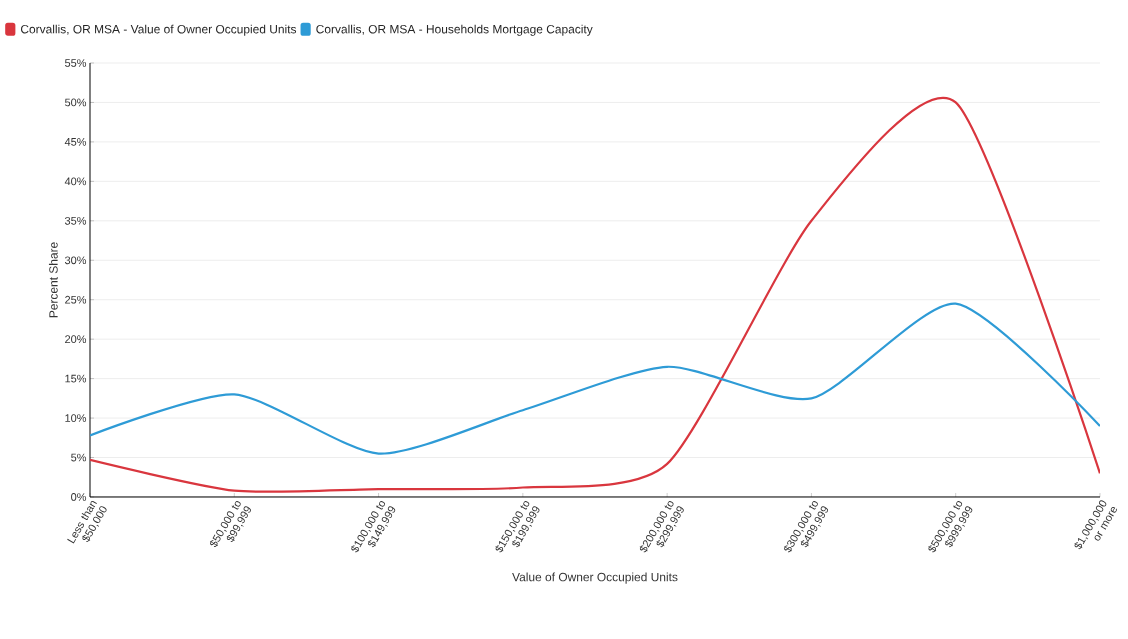 The image size is (1128, 639). Describe the element at coordinates (75, 102) in the screenshot. I see `y-tick-label: 50%` at that location.